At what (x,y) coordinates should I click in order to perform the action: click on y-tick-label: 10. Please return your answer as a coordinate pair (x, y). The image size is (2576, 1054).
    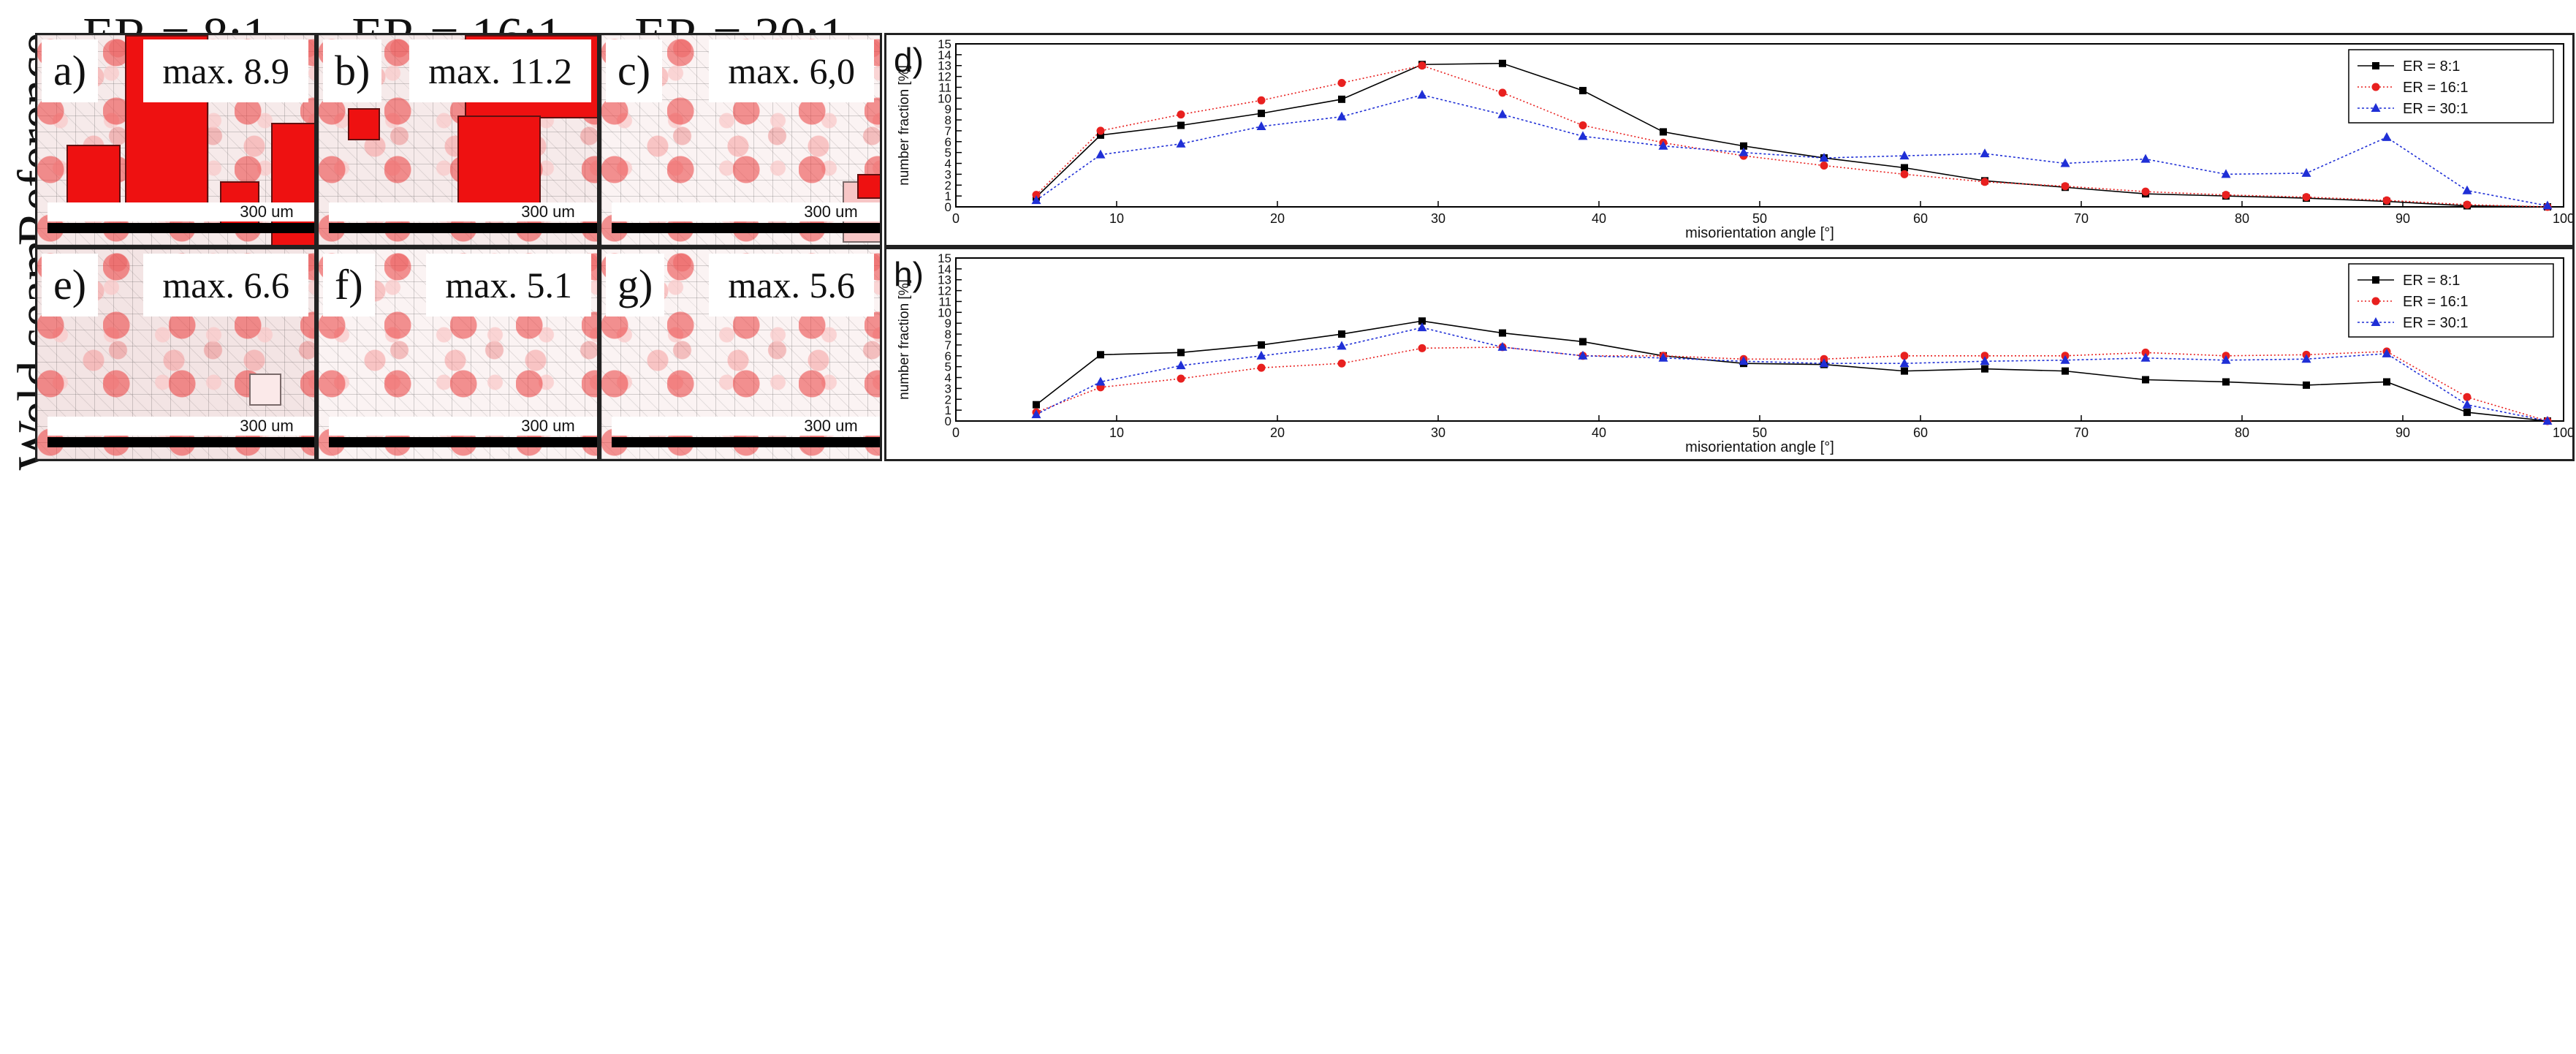
    Looking at the image, I should click on (945, 98).